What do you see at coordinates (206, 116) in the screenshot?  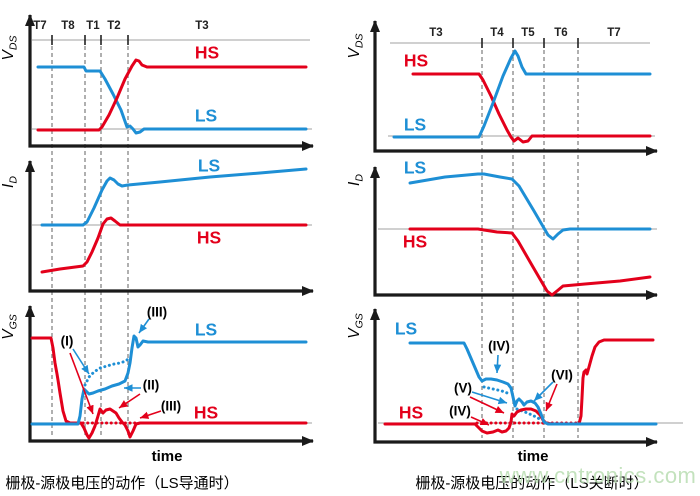 I see `plot-left-vds-series-label-ls: LS` at bounding box center [206, 116].